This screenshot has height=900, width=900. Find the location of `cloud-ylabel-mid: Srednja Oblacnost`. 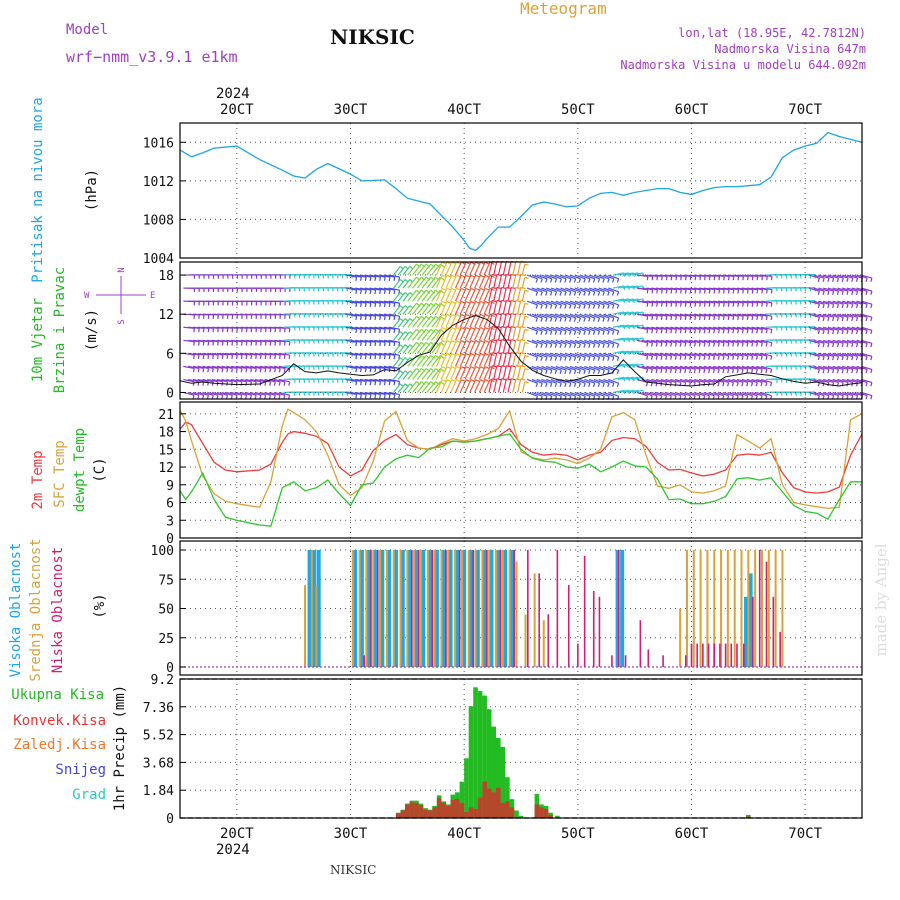

cloud-ylabel-mid: Srednja Oblacnost is located at coordinates (36, 609).